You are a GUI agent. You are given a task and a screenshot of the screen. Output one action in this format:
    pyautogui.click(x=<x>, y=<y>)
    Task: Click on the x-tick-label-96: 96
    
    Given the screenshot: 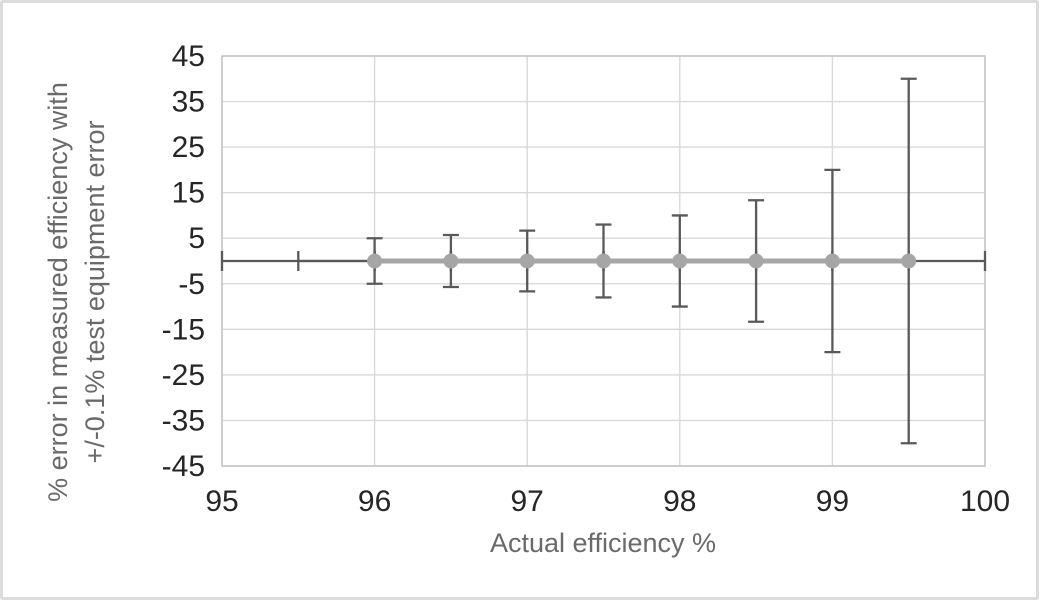 What is the action you would take?
    pyautogui.click(x=374, y=501)
    